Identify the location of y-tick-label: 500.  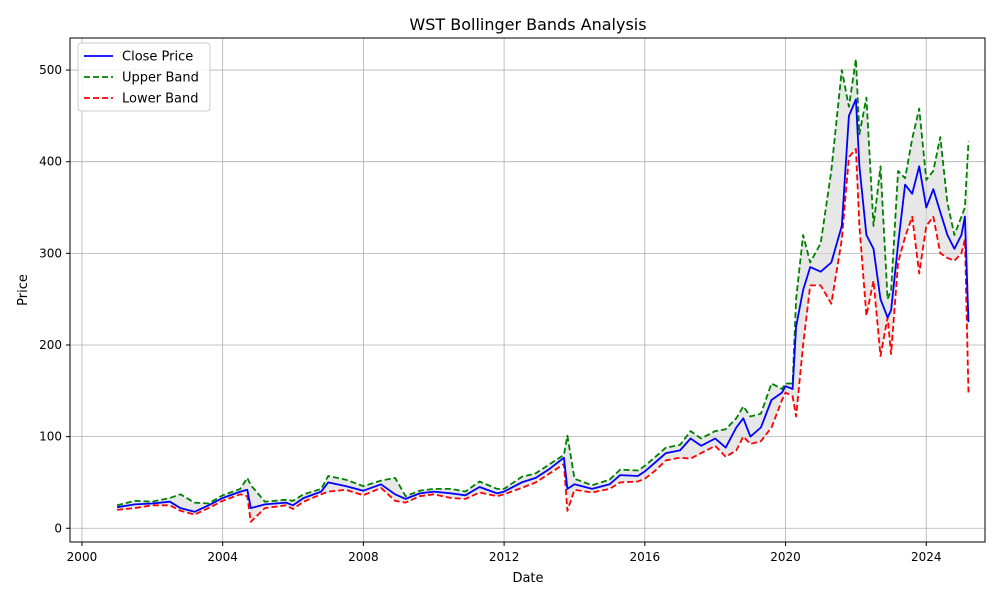
(50, 70).